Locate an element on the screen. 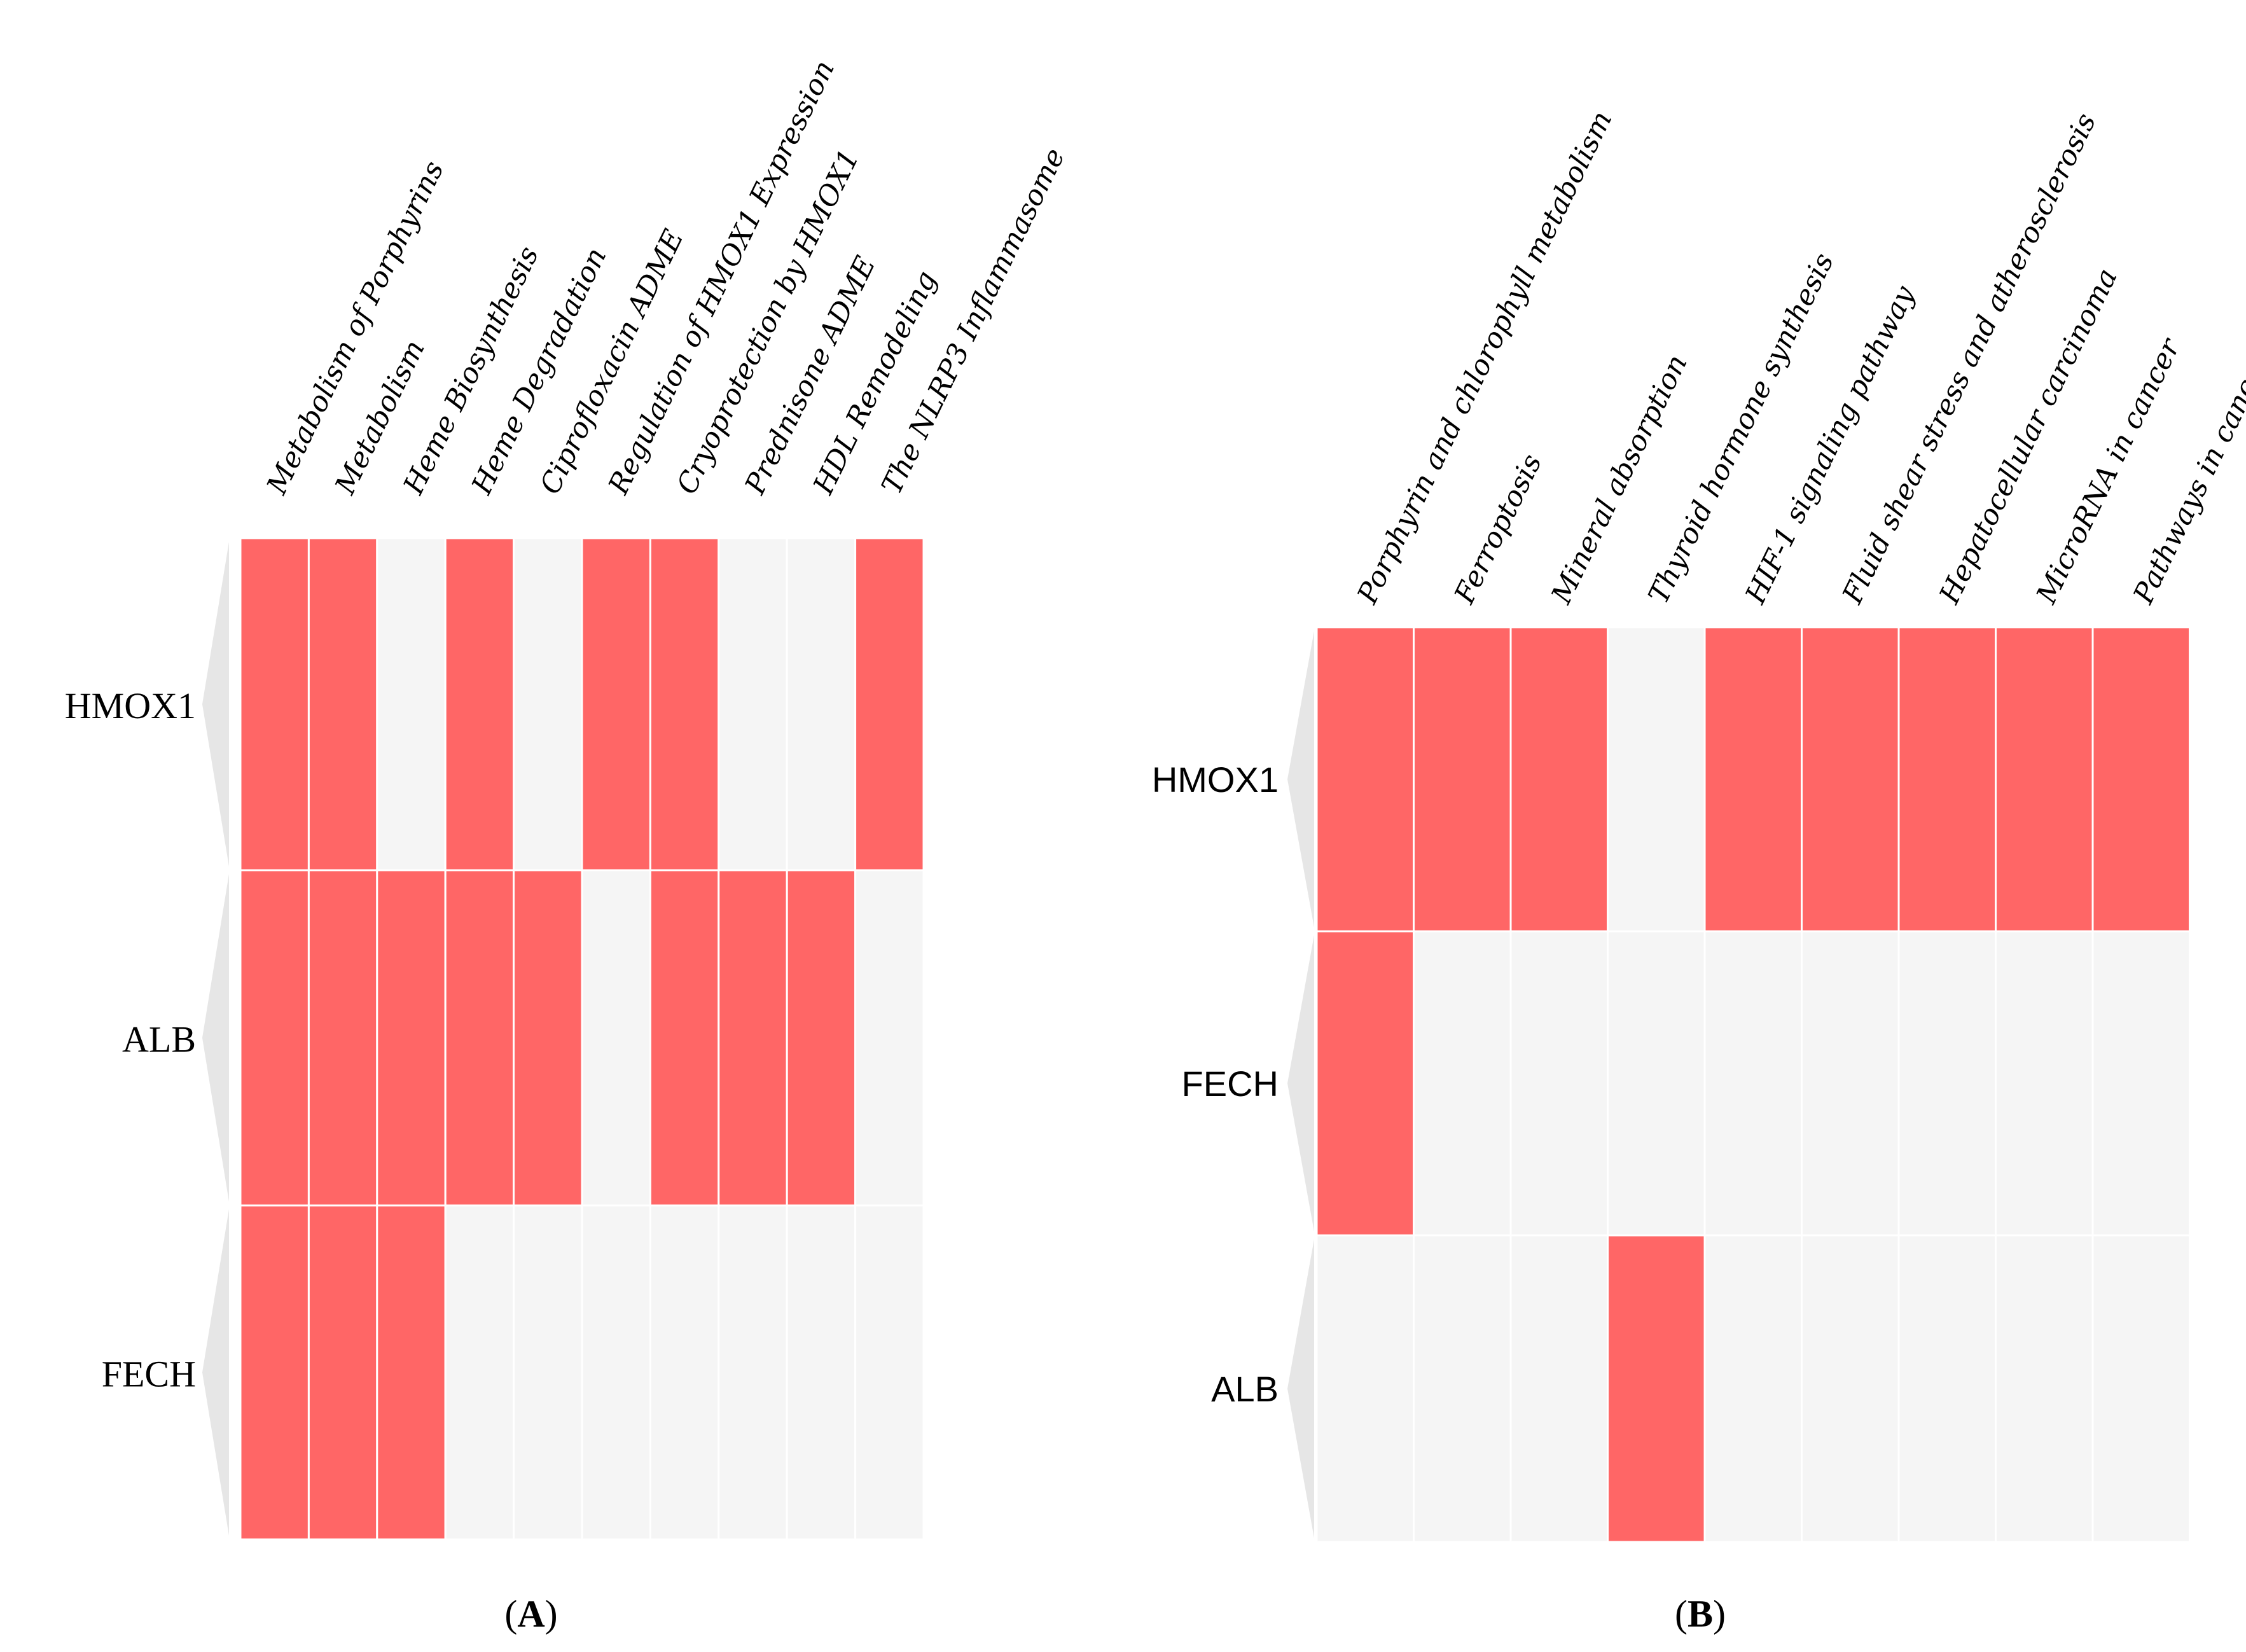  cell-b-r1-c2 is located at coordinates (1559, 1083).